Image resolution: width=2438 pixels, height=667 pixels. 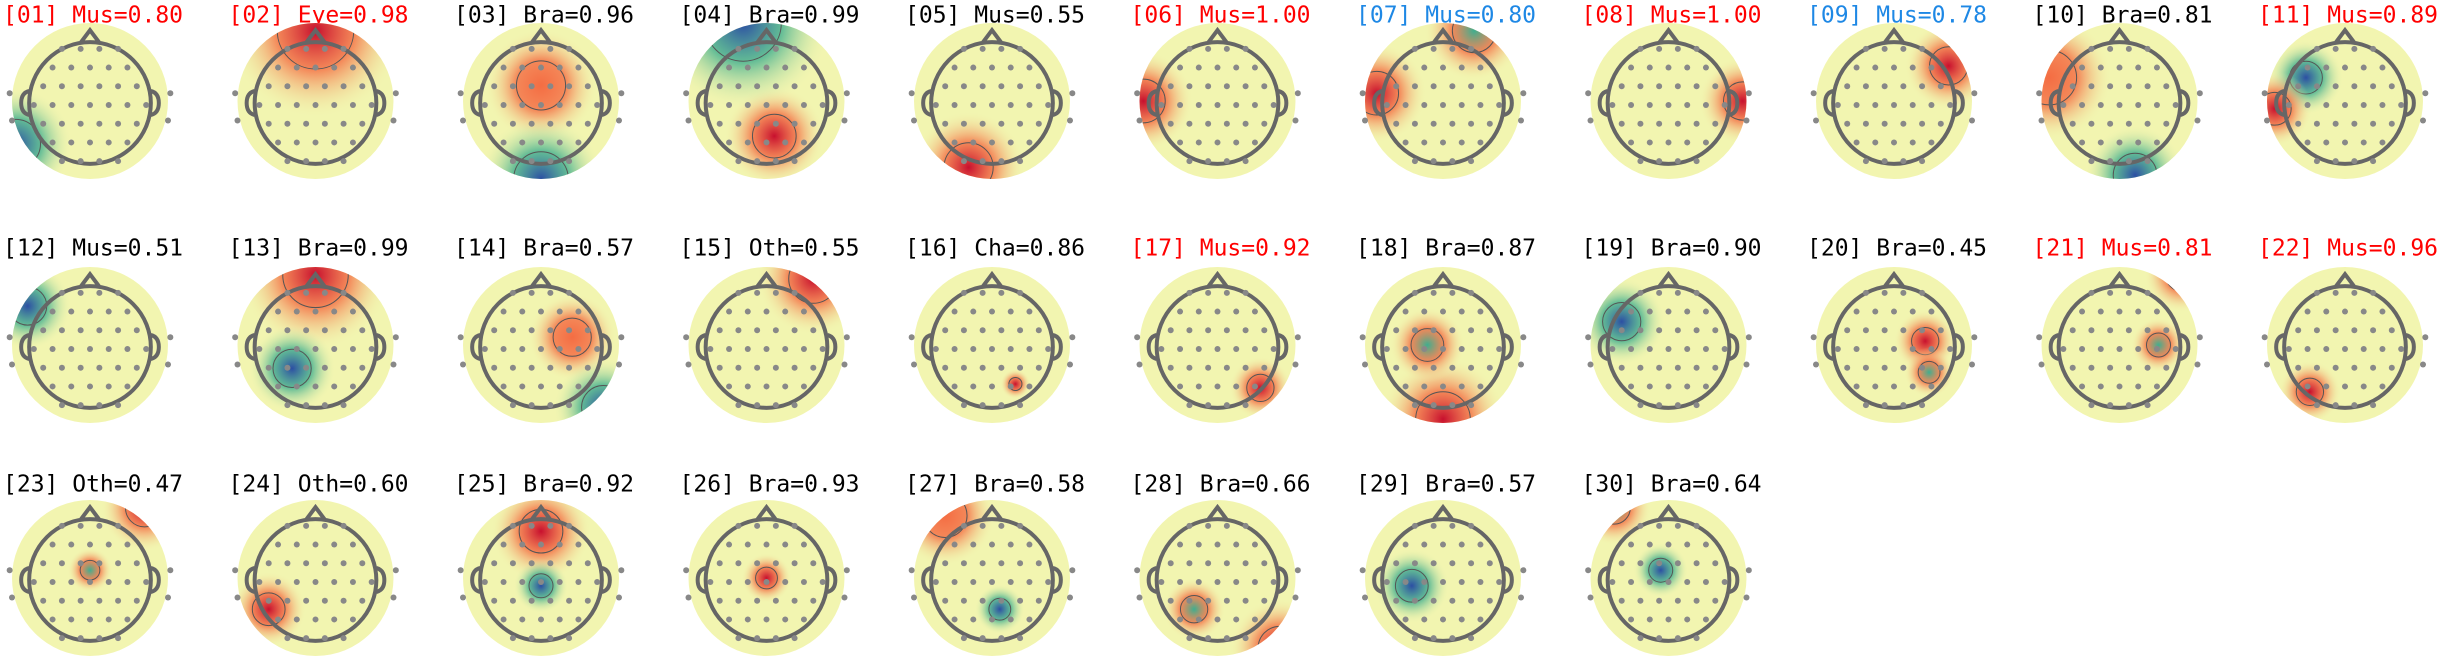 I want to click on topomap: [26] Bra=0.93, so click(x=770, y=564).